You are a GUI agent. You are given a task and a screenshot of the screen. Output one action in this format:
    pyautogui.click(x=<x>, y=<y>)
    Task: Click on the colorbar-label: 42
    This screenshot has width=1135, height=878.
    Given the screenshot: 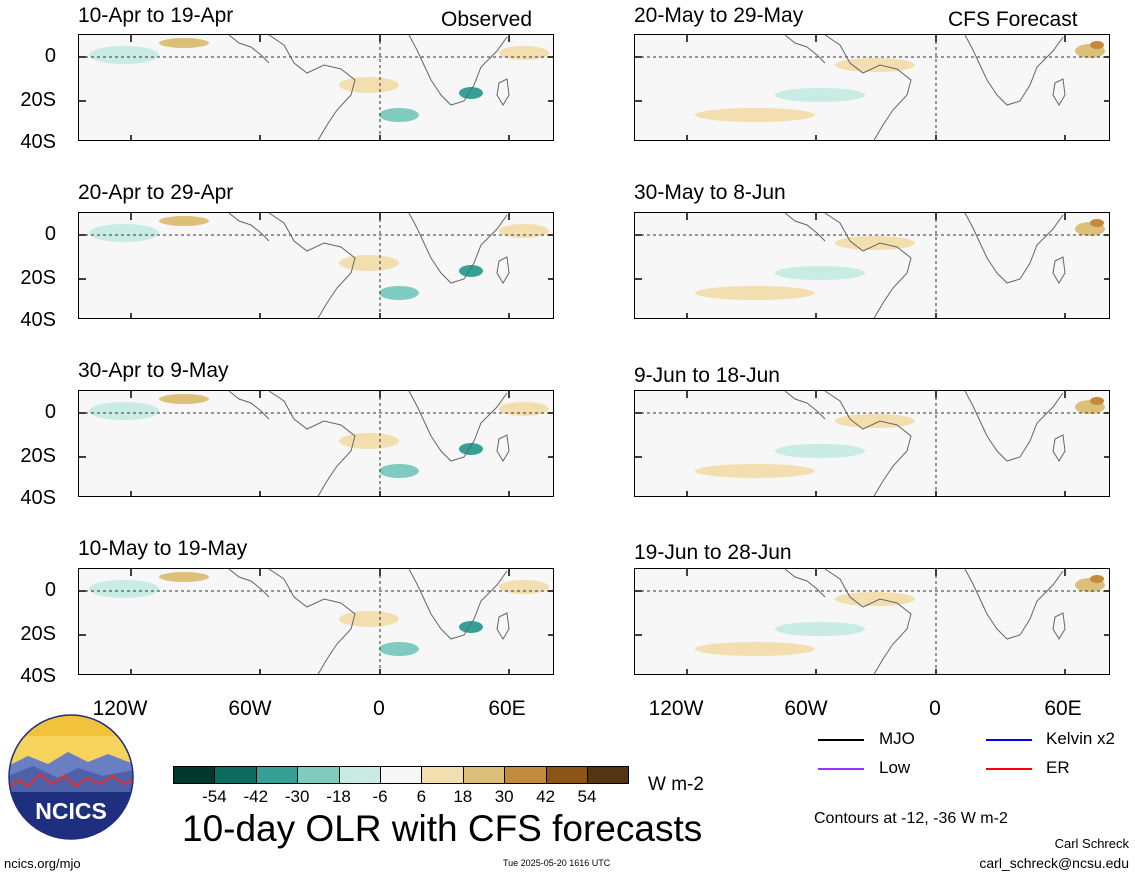 What is the action you would take?
    pyautogui.click(x=546, y=796)
    